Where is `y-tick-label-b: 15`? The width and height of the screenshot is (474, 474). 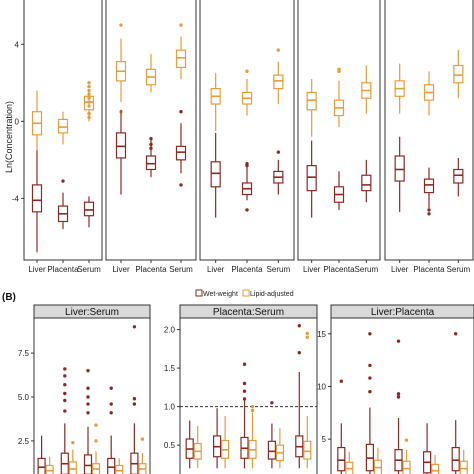
y-tick-label-b: 15 is located at coordinates (321, 334).